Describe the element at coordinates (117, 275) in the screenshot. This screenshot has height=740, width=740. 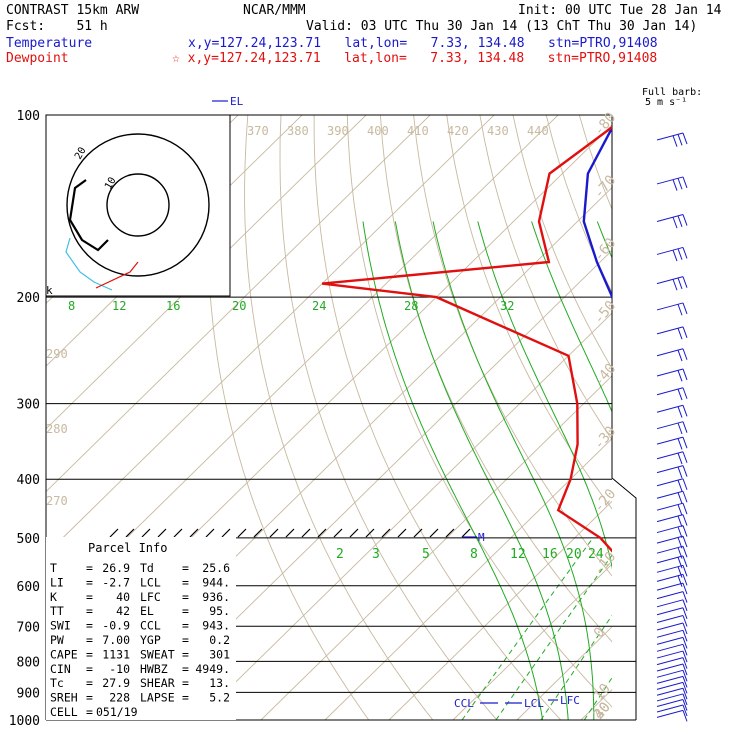
I see `hodograph-motion` at that location.